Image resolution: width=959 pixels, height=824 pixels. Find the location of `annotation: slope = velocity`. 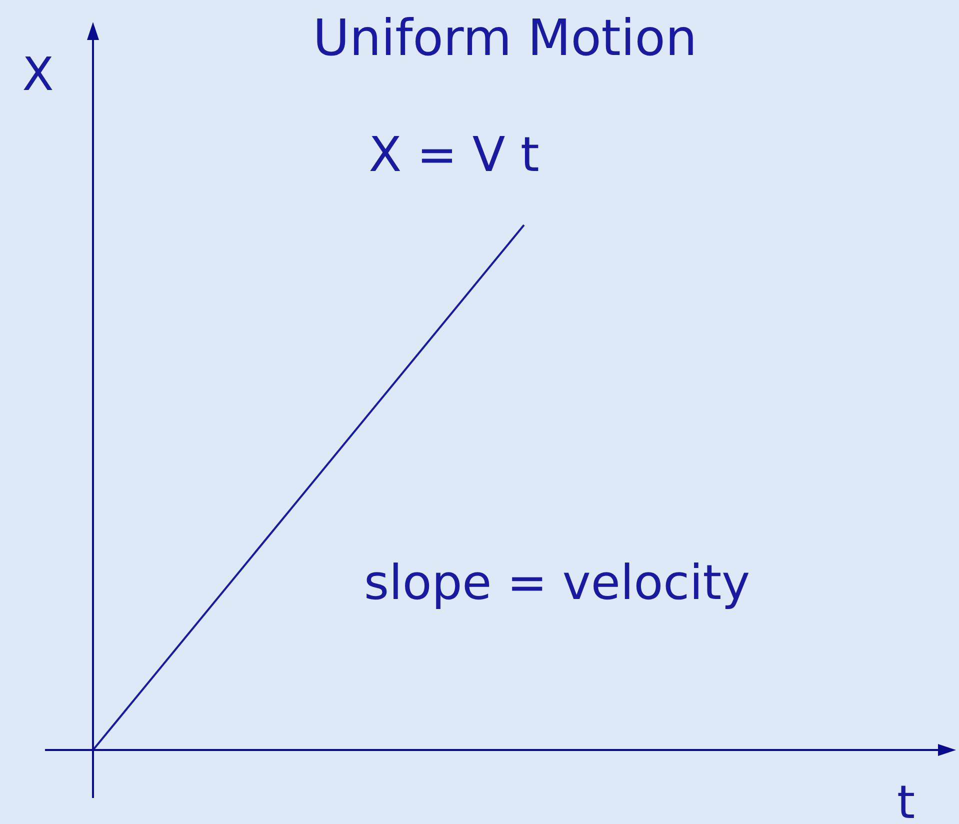

annotation: slope = velocity is located at coordinates (557, 583).